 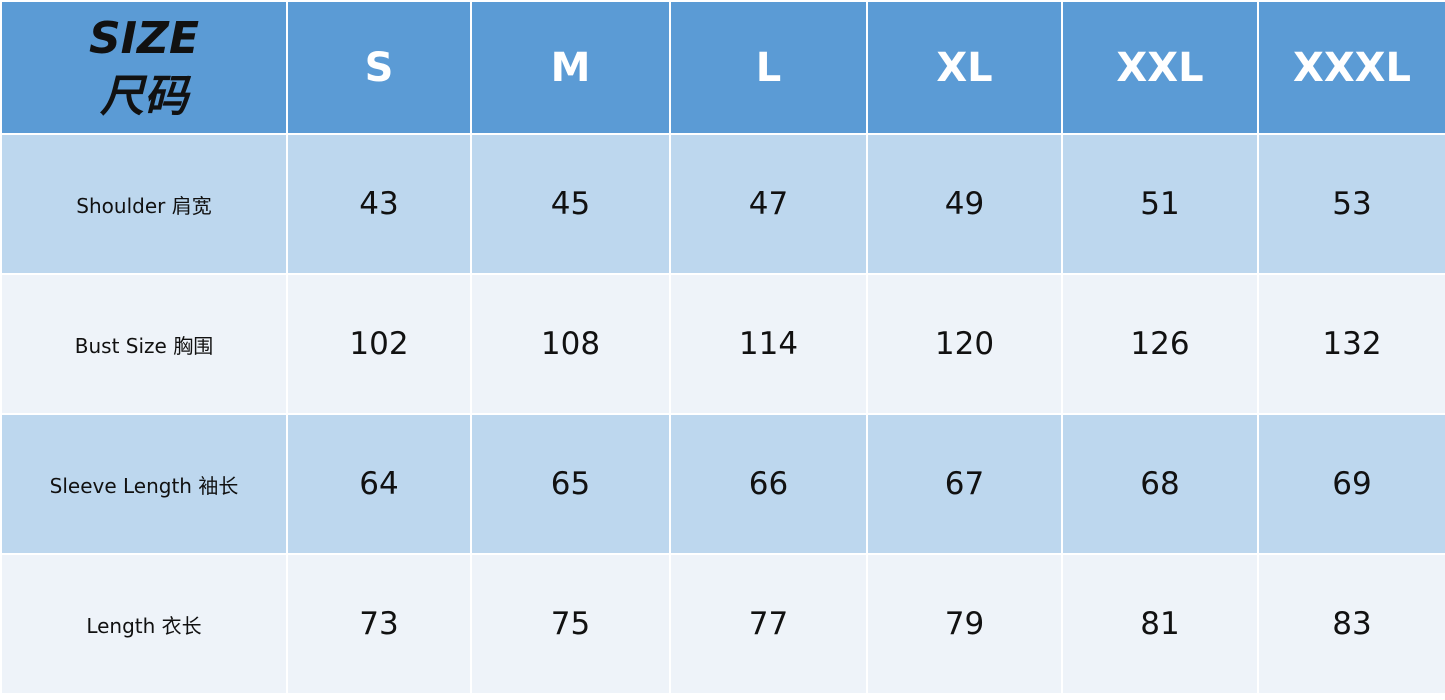 I want to click on measurement-cell: 81, so click(x=1160, y=624).